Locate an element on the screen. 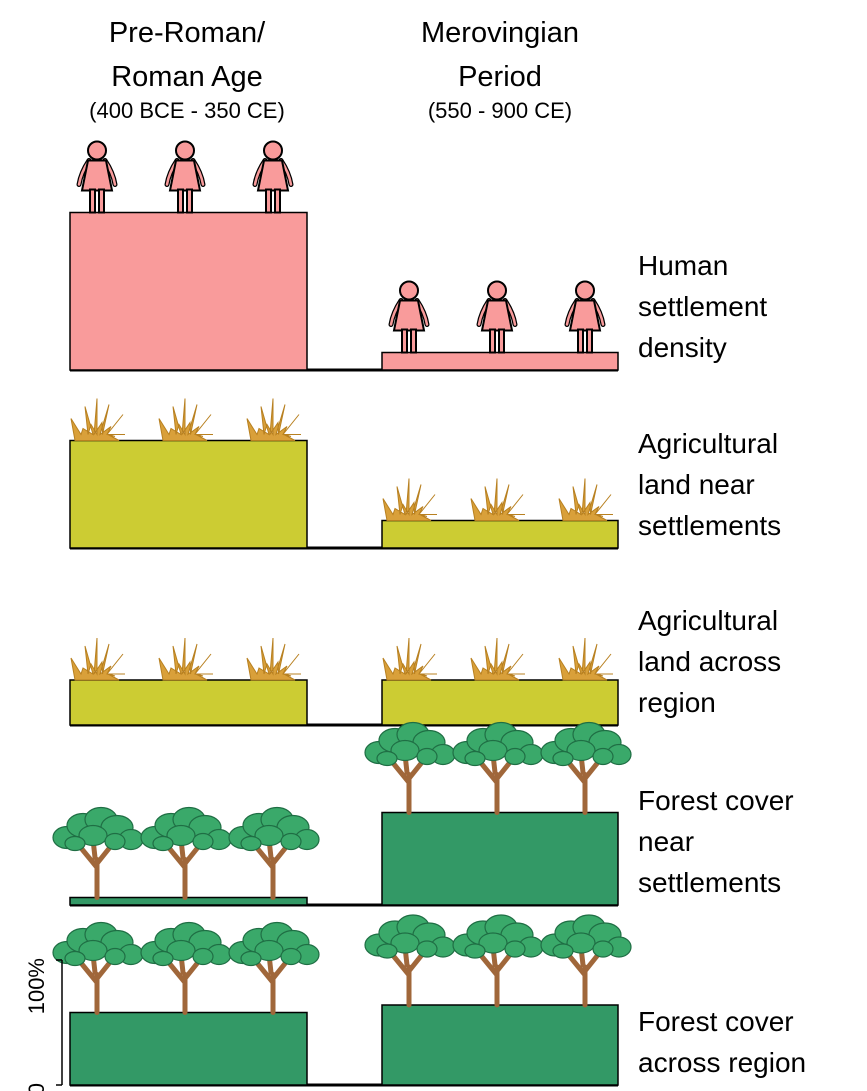  period-label: Merovingian is located at coordinates (500, 33).